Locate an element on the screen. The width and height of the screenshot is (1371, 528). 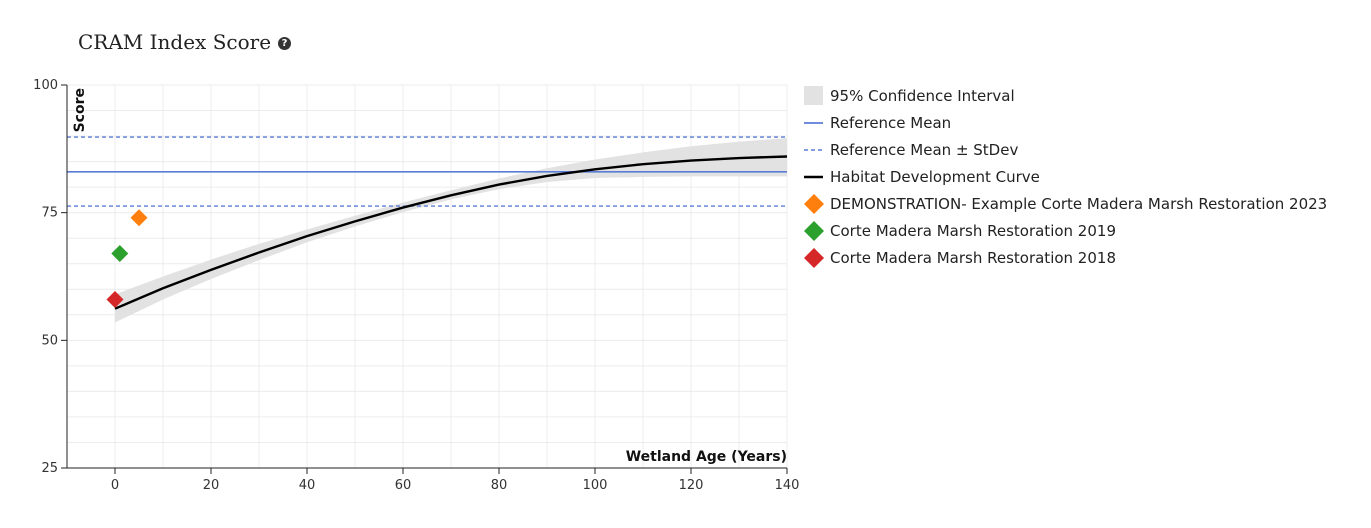
y-tick-label: 75 is located at coordinates (49, 213).